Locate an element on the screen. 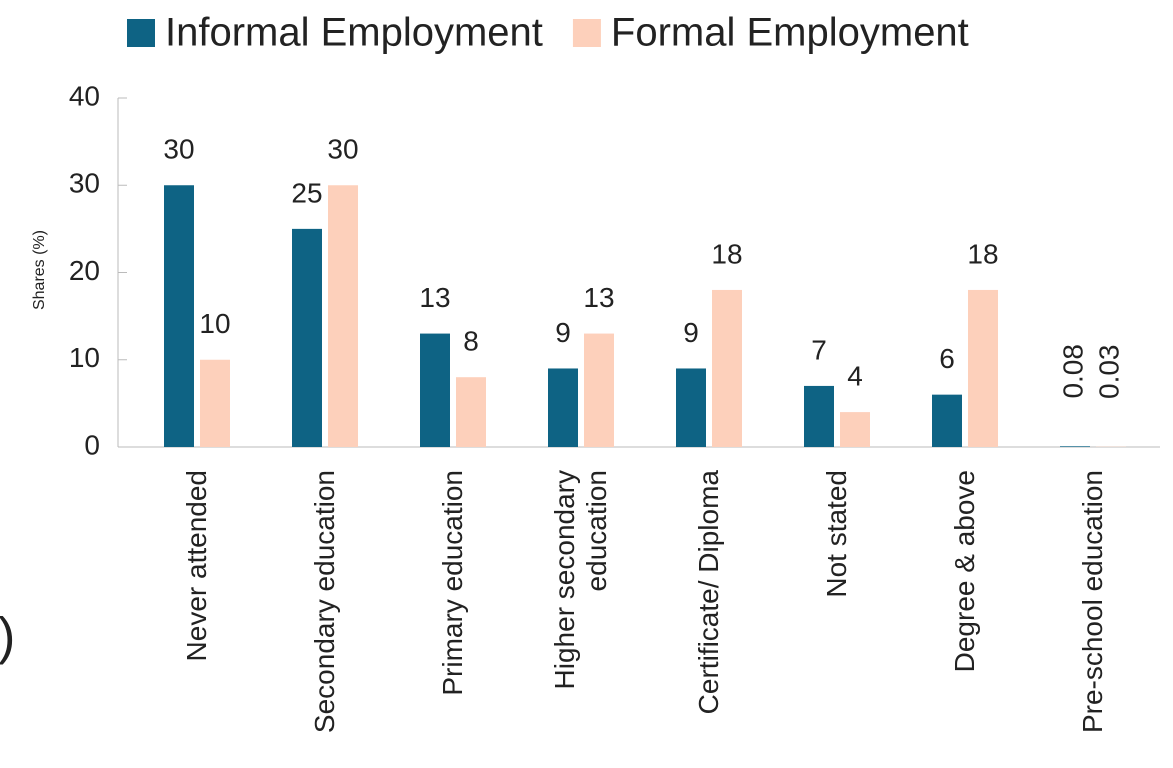 The height and width of the screenshot is (768, 1173). value-label: 0.03 is located at coordinates (1108, 371).